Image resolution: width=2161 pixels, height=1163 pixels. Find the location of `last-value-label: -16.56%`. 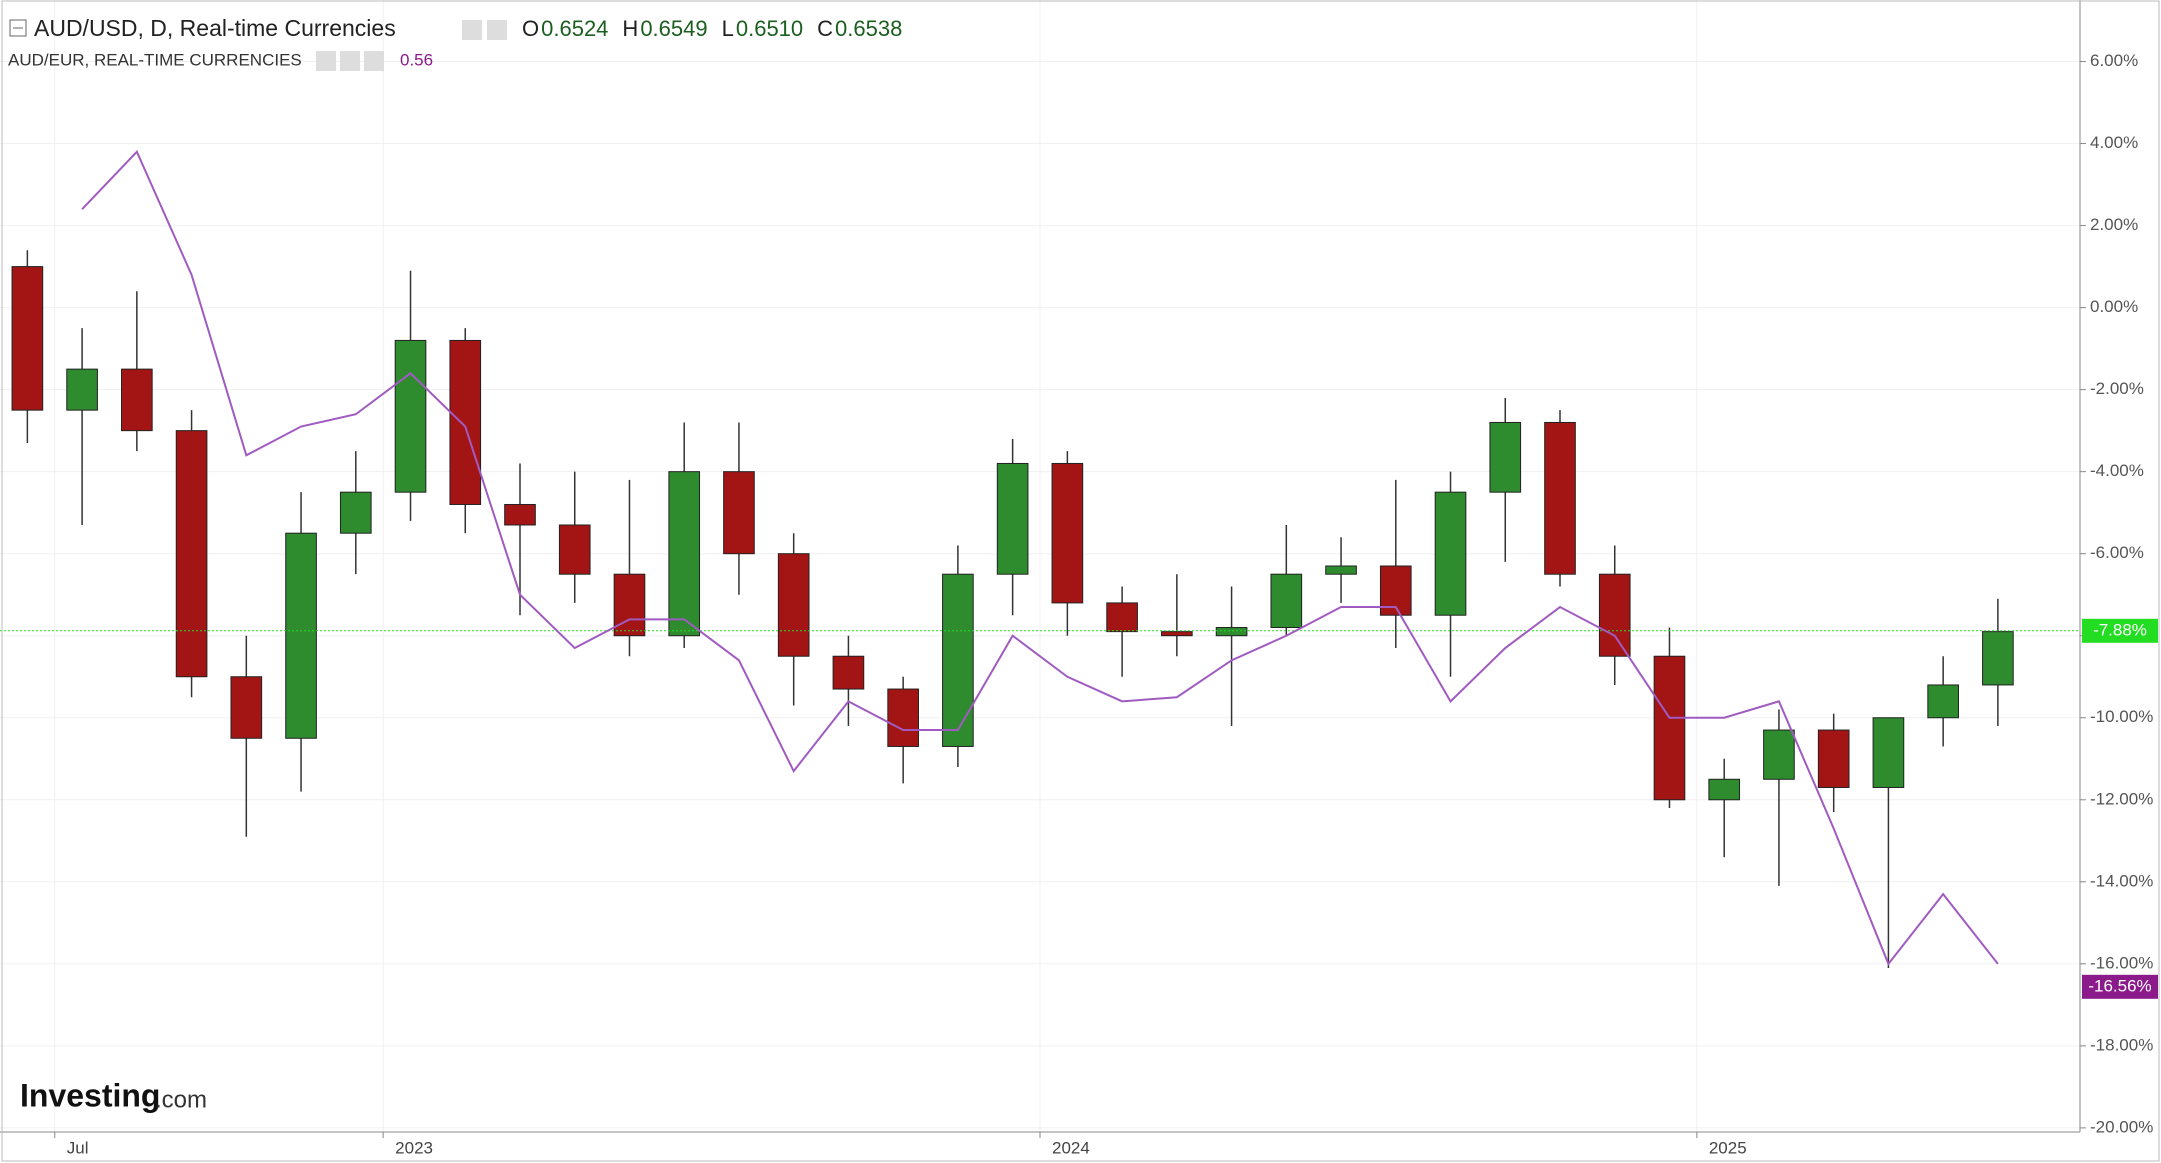

last-value-label: -16.56% is located at coordinates (2119, 985).